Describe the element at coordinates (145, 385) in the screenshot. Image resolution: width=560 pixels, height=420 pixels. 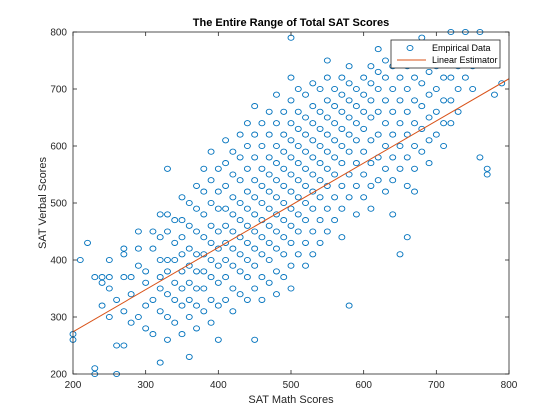
I see `x-tick-label: 300` at that location.